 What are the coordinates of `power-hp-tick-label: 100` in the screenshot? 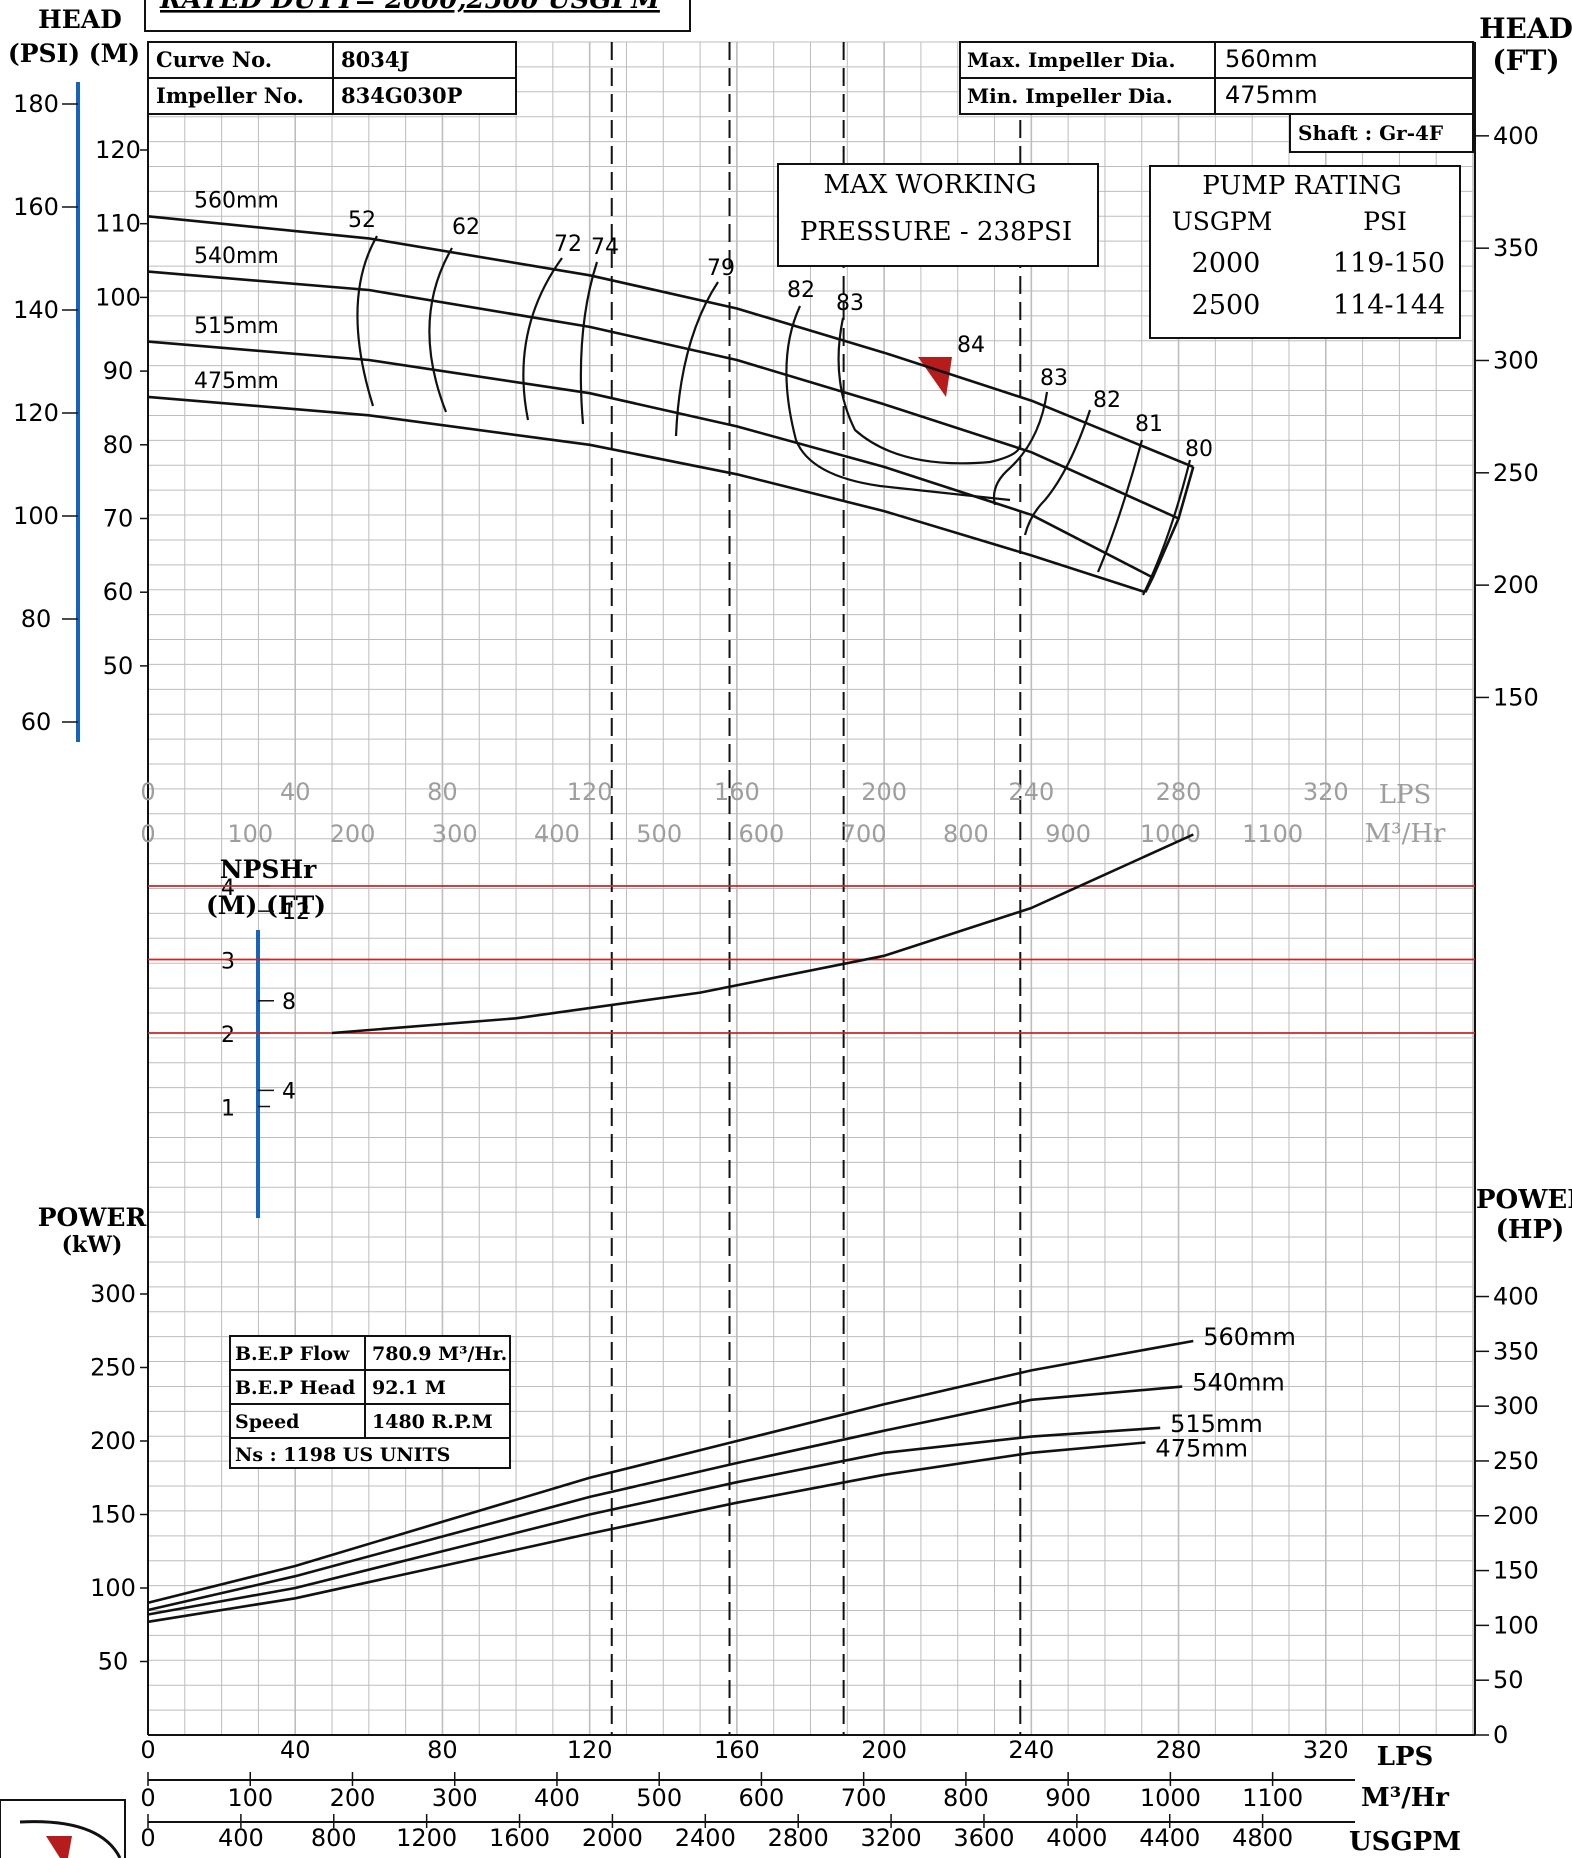 It's located at (1516, 1625).